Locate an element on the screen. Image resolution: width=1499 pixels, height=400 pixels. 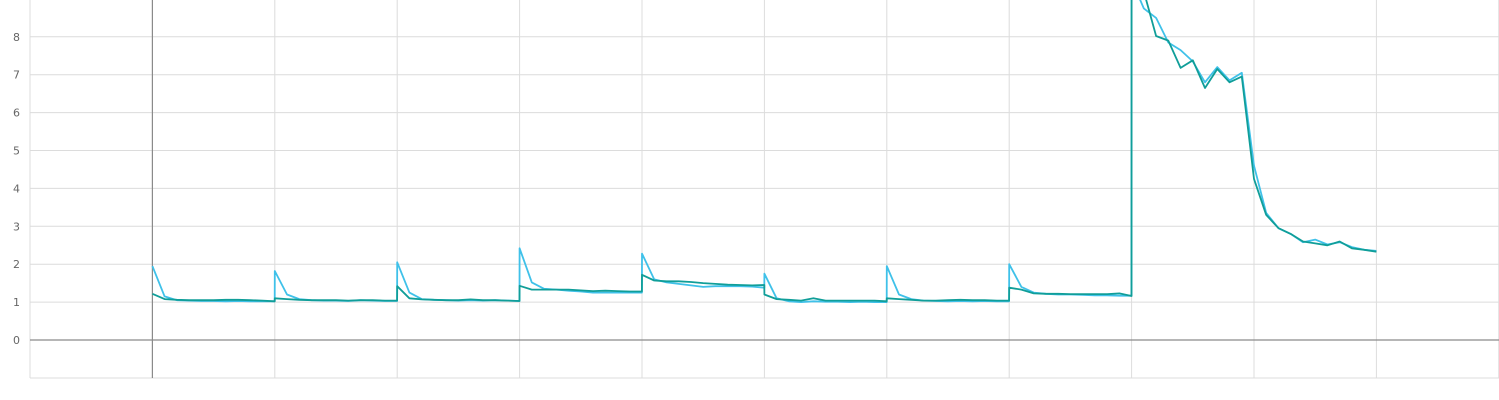
y-tick-label: 4 is located at coordinates (16, 188).